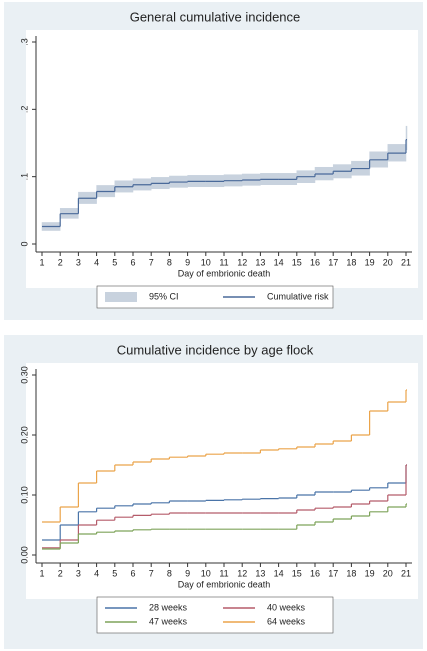 Image resolution: width=427 pixels, height=651 pixels. Describe the element at coordinates (24, 555) in the screenshot. I see `y-tick-label: 0.00` at that location.